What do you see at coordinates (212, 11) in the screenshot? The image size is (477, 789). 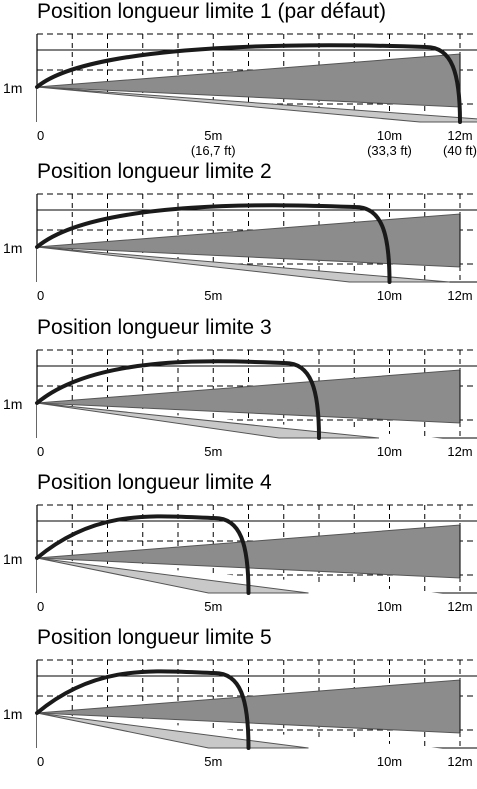 I see `panel-title: Position longueur limite 1 (par défaut)` at bounding box center [212, 11].